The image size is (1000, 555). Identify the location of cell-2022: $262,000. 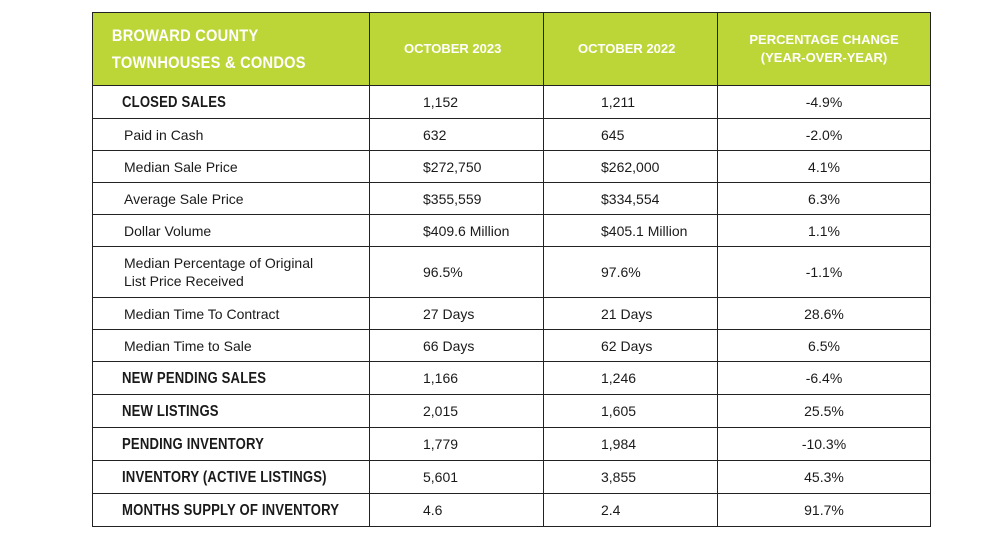
(630, 166).